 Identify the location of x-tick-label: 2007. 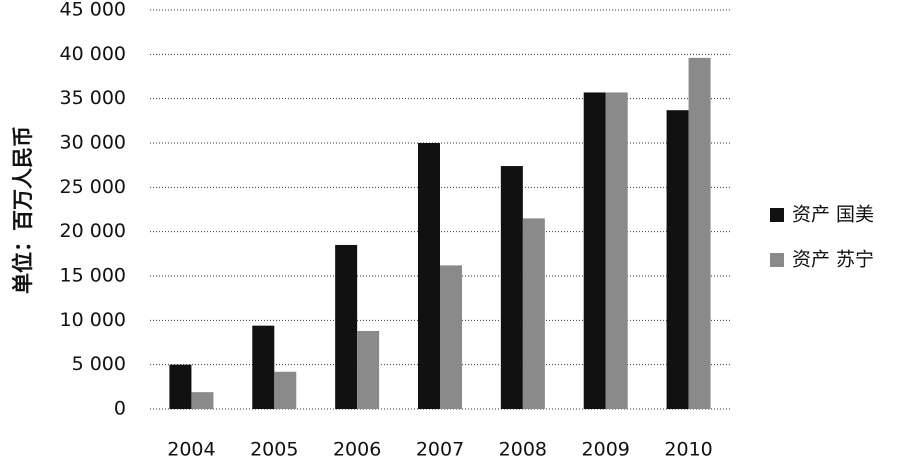
(440, 450).